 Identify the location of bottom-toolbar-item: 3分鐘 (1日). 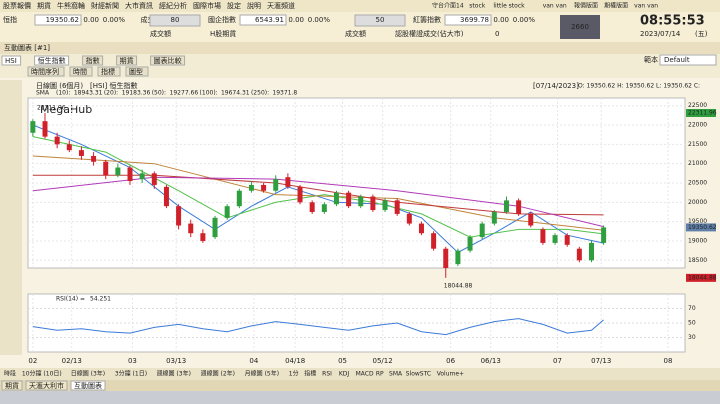
(131, 374).